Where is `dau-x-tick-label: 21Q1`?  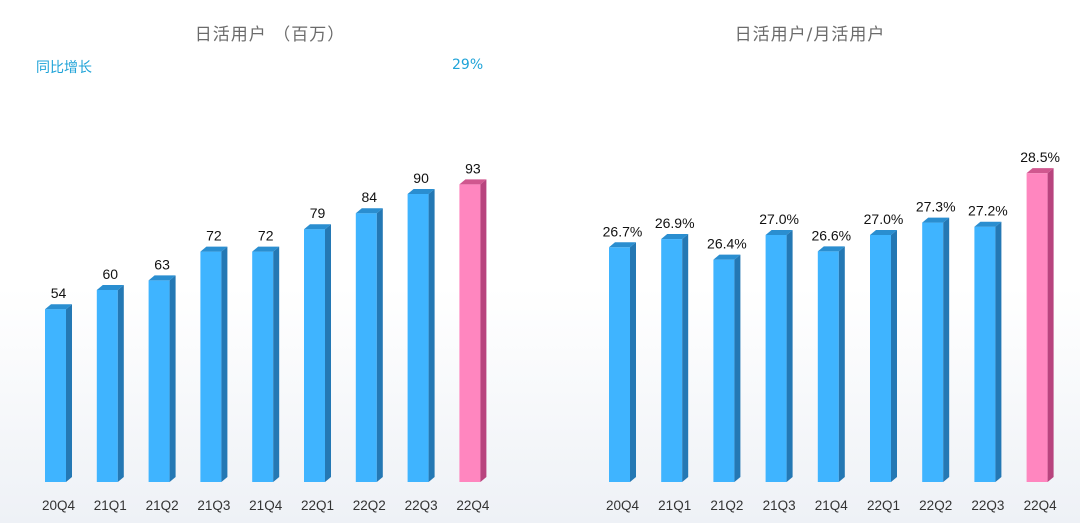 dau-x-tick-label: 21Q1 is located at coordinates (110, 505).